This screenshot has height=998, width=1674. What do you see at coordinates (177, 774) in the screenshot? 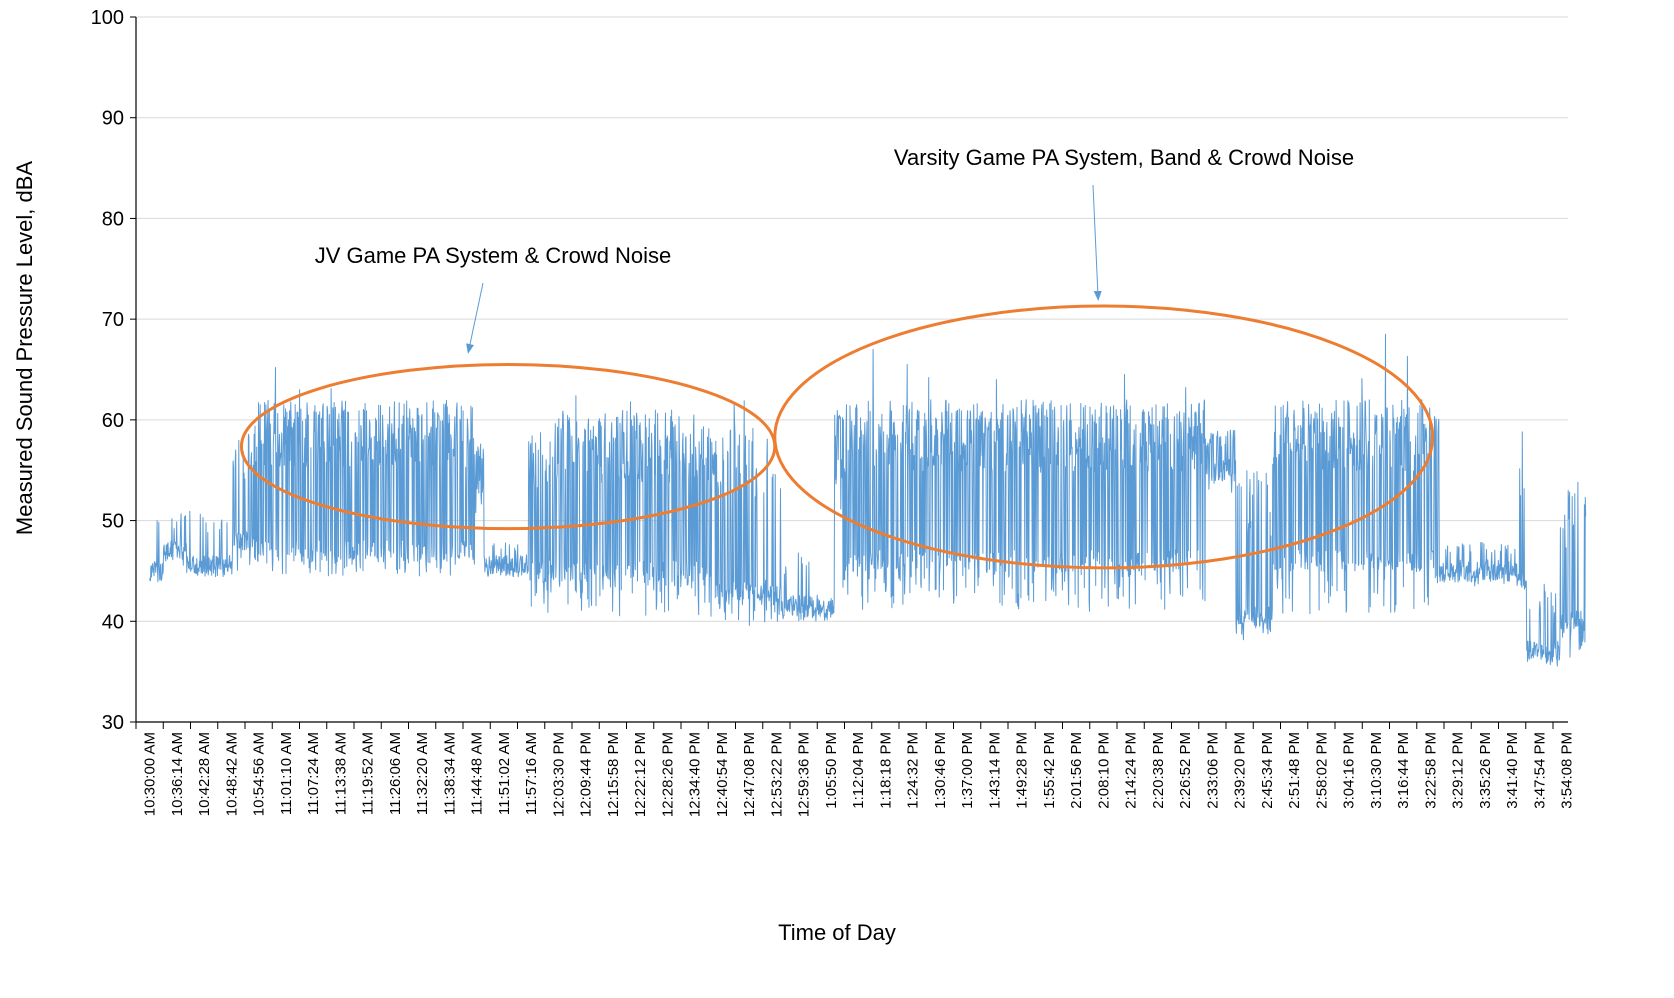
I see `x-tick-label: 10:36:14 AM` at bounding box center [177, 774].